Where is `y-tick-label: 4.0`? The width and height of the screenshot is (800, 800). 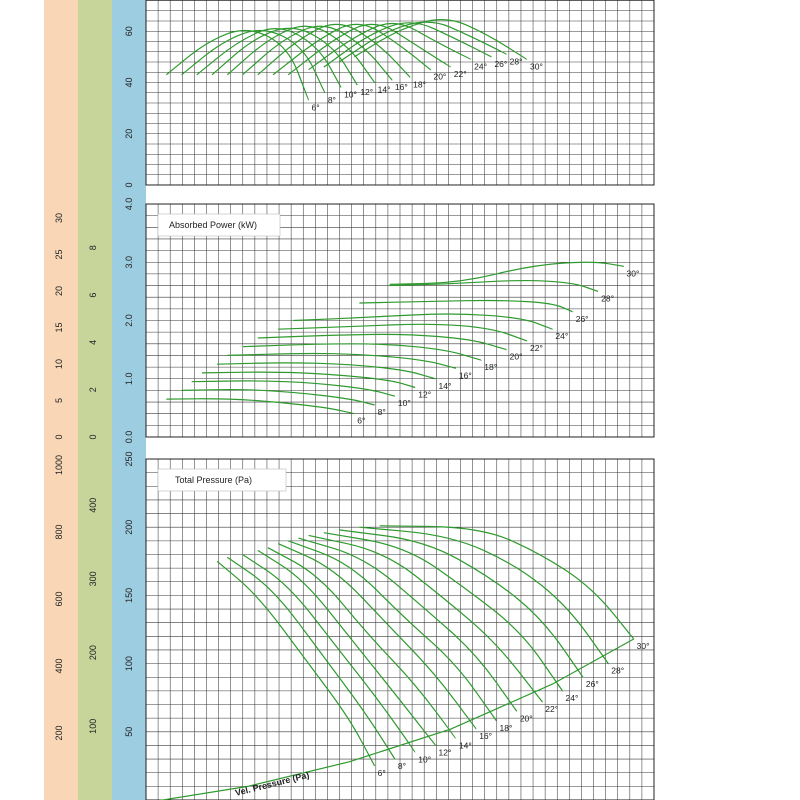 y-tick-label: 4.0 is located at coordinates (129, 204).